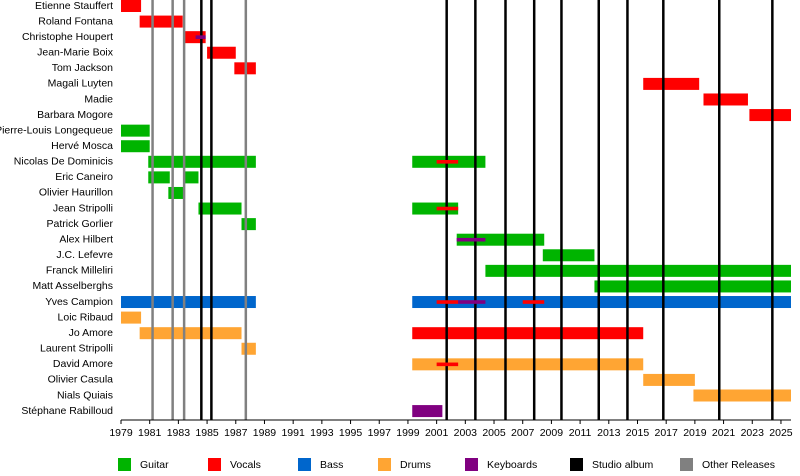  I want to click on legend-label: Keyboards, so click(512, 465).